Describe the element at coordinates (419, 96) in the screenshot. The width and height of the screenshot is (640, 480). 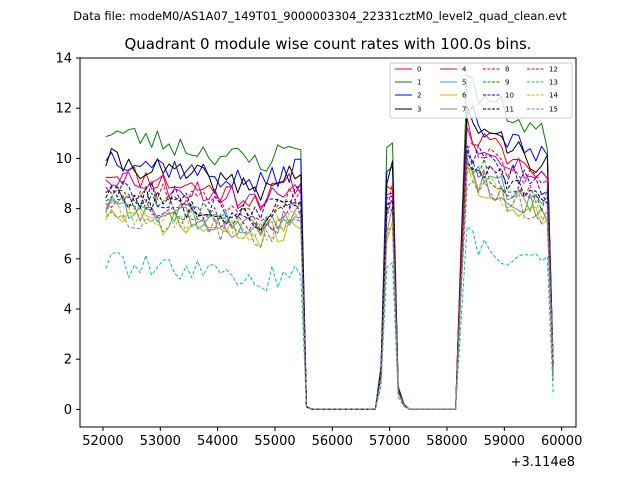
I see `legend-label-2: 2` at that location.